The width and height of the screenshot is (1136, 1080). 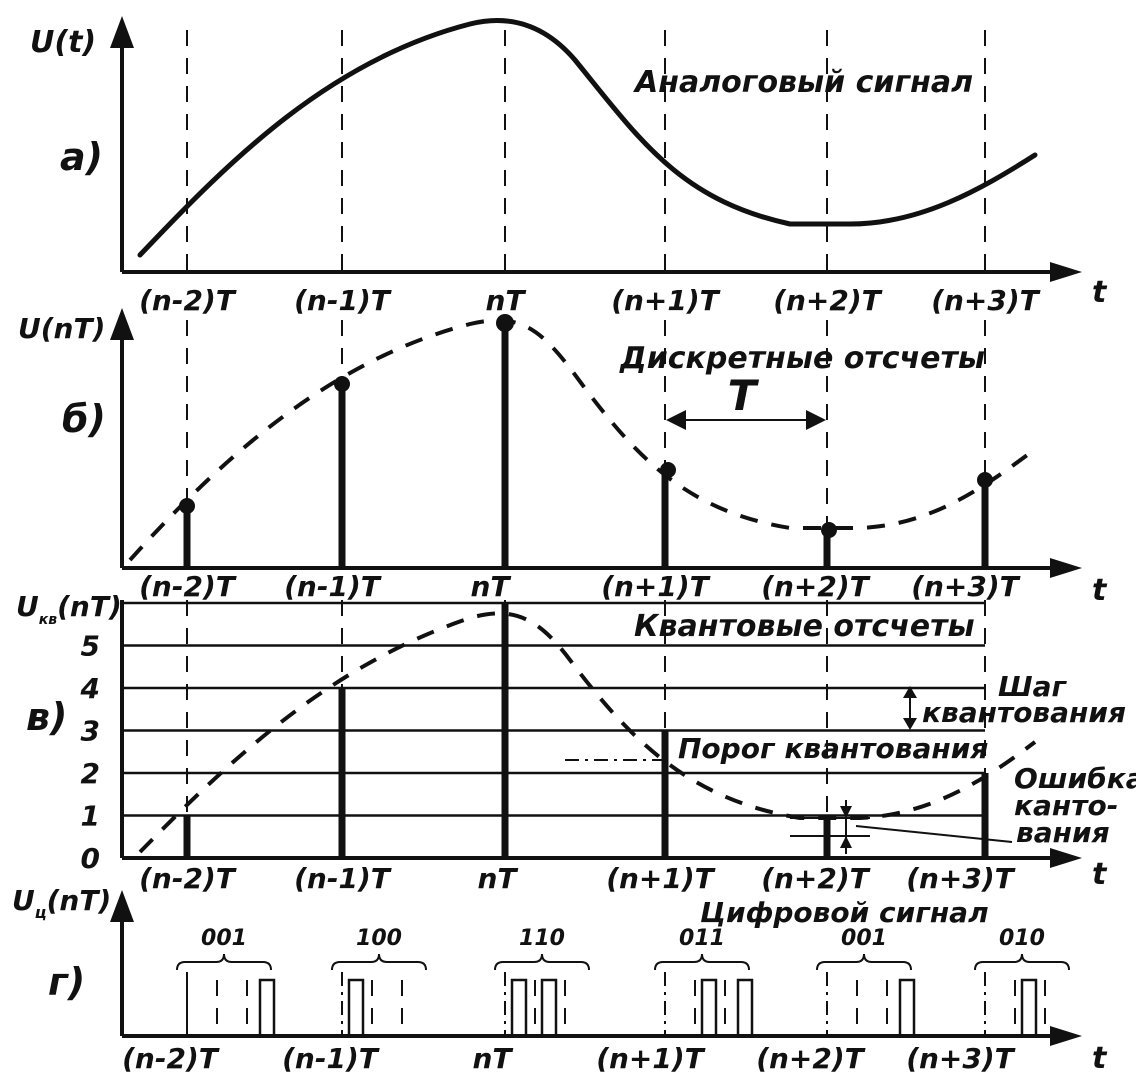 What do you see at coordinates (934, 834) in the screenshot?
I see `error-leader-line` at bounding box center [934, 834].